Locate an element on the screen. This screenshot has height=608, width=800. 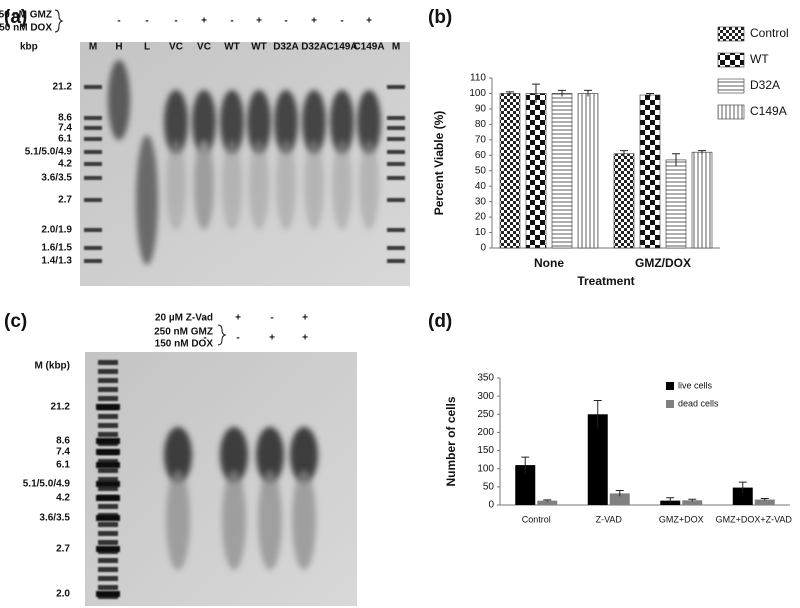
treatment-label: 250 nM GMZ is located at coordinates (183, 332).